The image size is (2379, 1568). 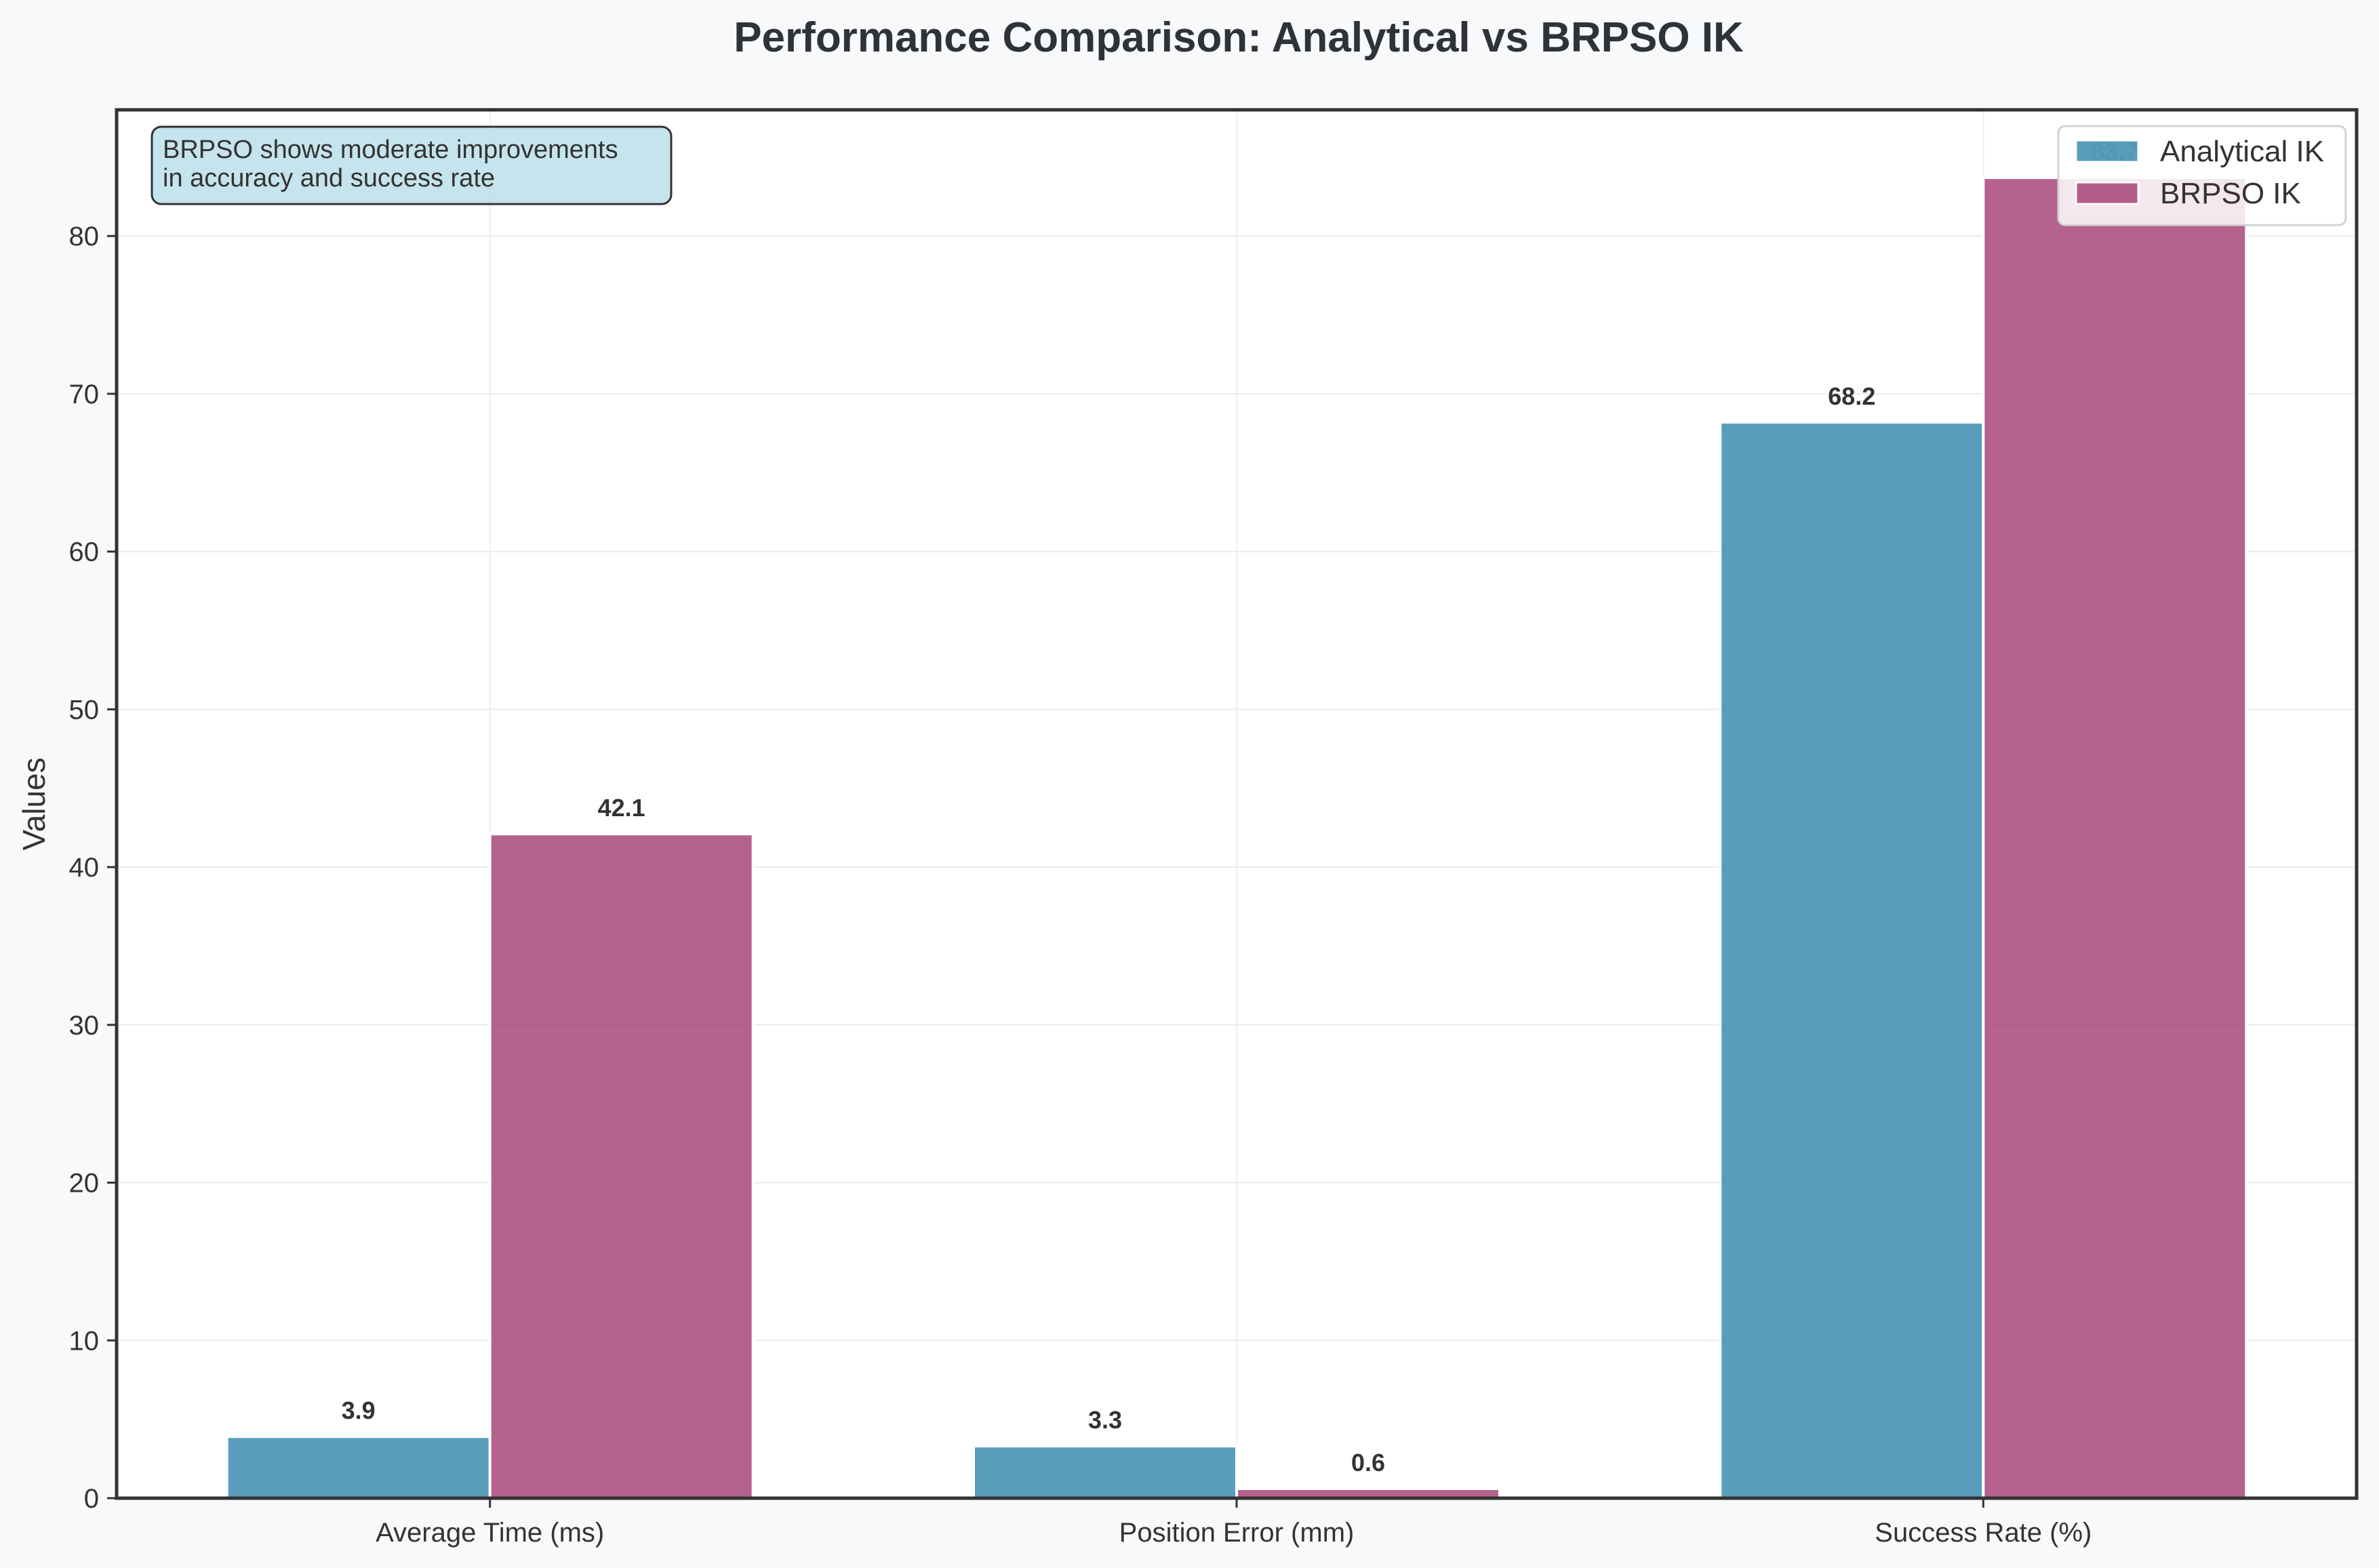 I want to click on value-label: 68.2, so click(x=1851, y=396).